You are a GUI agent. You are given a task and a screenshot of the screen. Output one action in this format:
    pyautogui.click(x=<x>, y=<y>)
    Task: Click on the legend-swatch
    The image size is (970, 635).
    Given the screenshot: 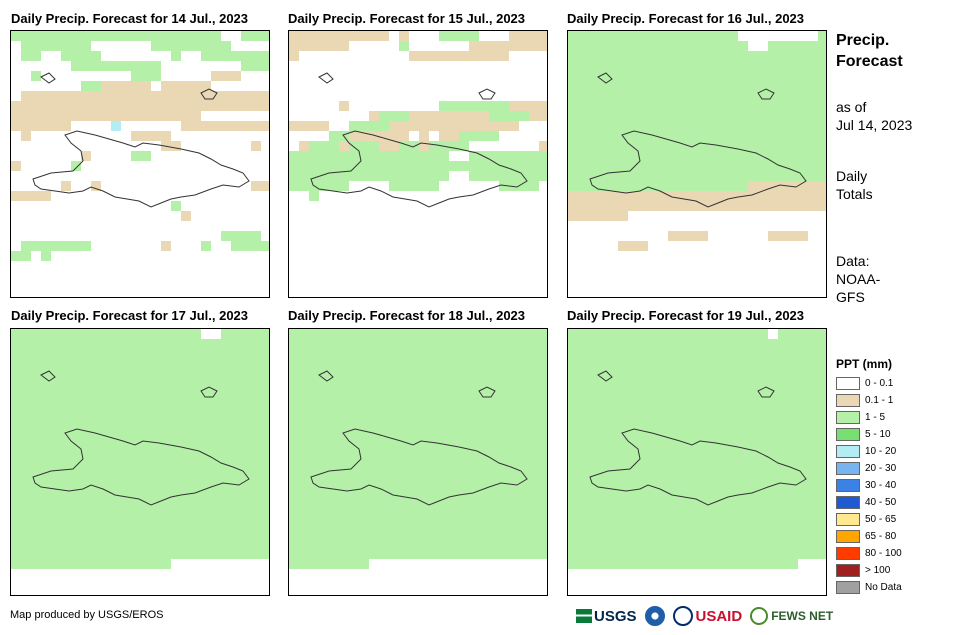 What is the action you would take?
    pyautogui.click(x=848, y=417)
    